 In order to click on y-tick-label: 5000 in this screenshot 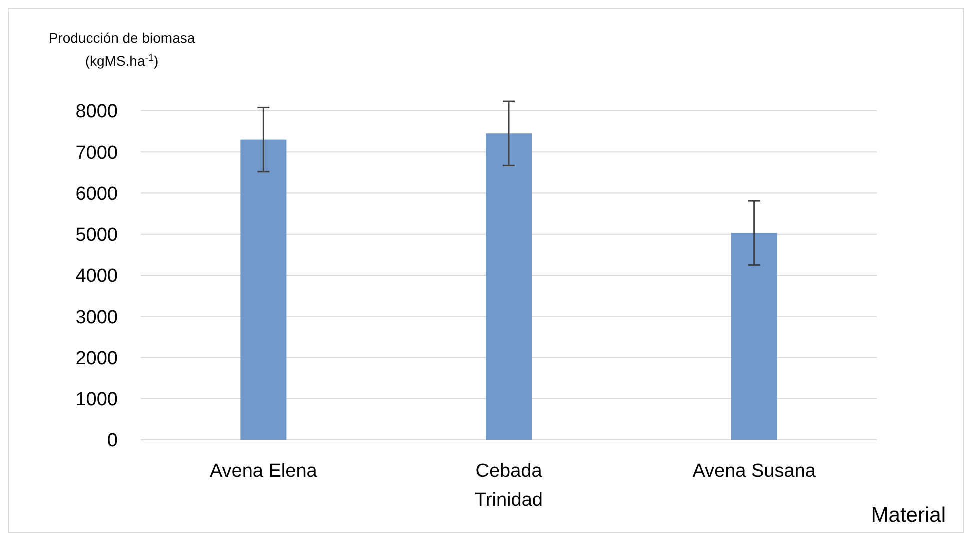, I will do `click(97, 235)`.